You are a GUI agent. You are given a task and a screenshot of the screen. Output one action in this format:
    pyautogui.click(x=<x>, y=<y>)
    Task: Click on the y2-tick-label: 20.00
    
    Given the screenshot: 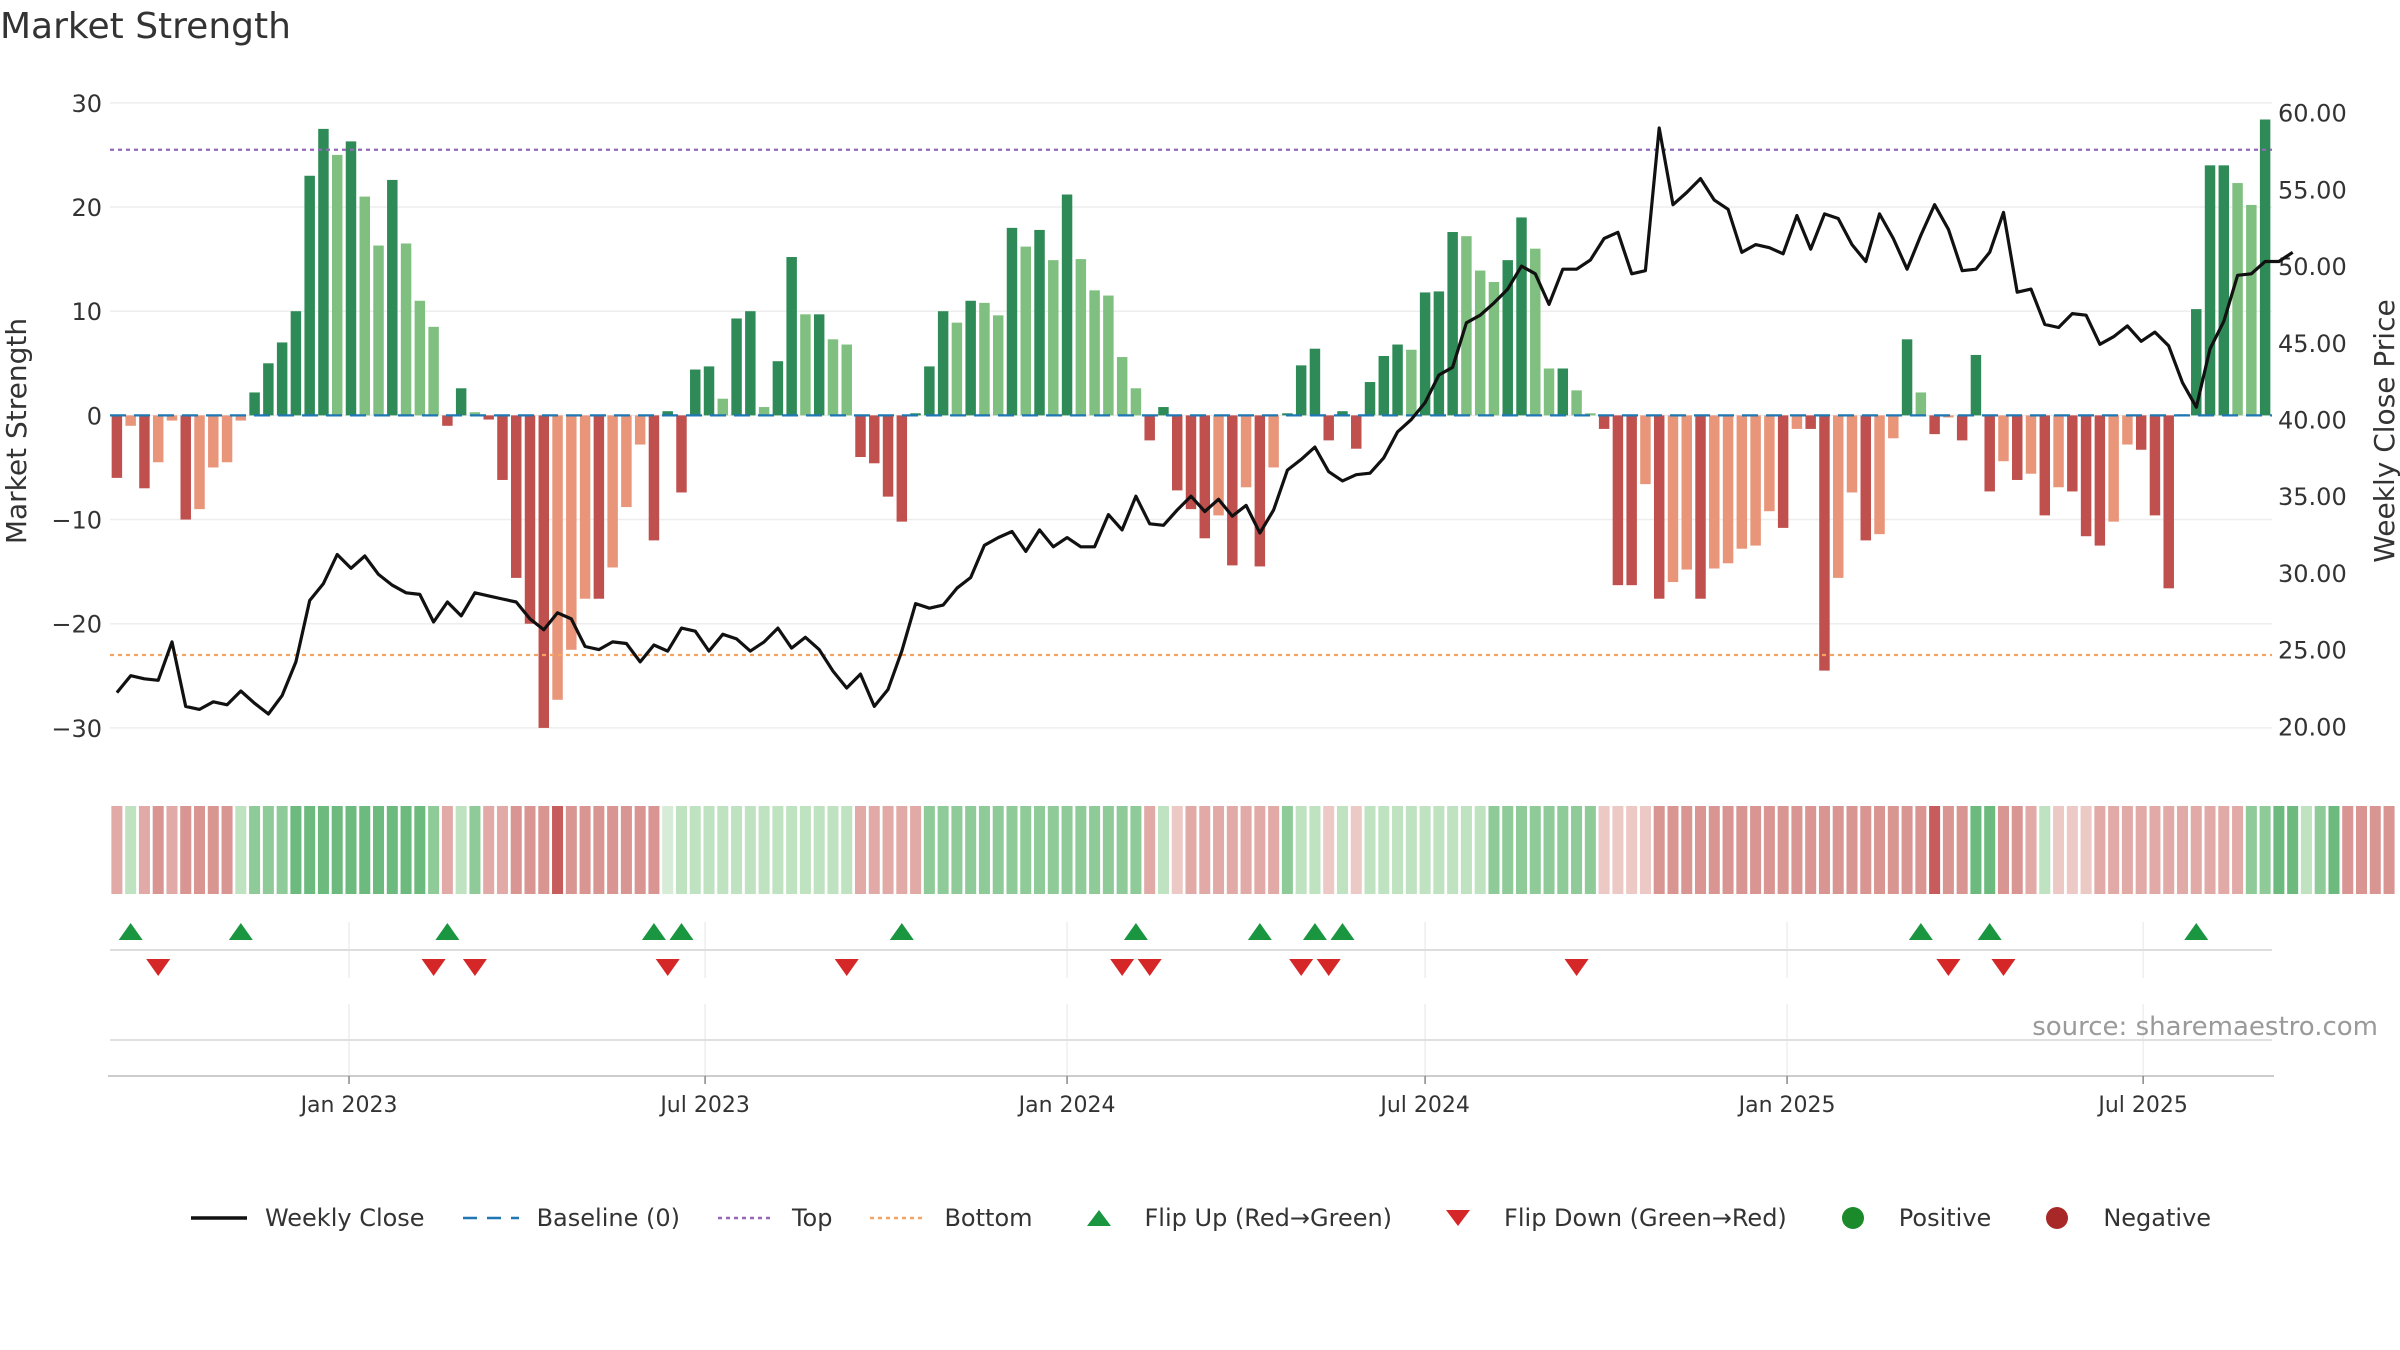 What is the action you would take?
    pyautogui.click(x=2312, y=727)
    